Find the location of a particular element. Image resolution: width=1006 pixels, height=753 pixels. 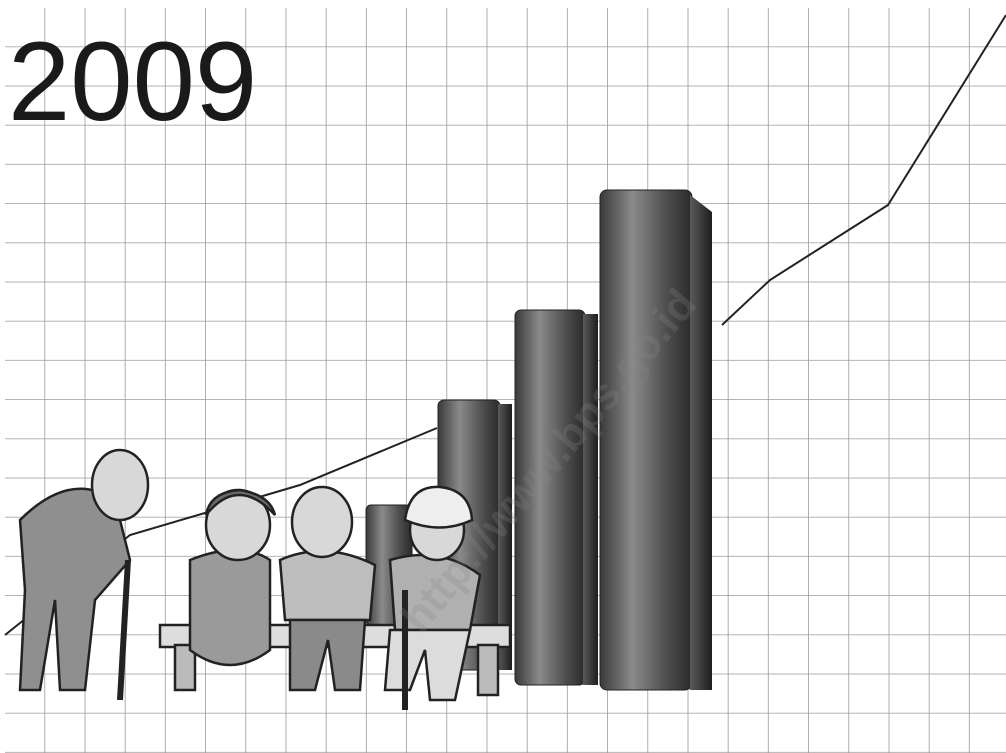

woman is located at coordinates (230, 607).